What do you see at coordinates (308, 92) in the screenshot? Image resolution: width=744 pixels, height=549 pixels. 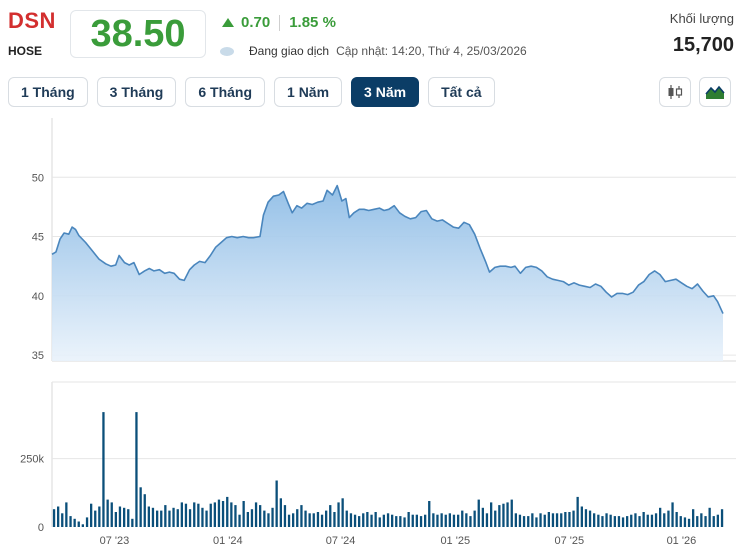 I see `tab-1-year: 1 Năm` at bounding box center [308, 92].